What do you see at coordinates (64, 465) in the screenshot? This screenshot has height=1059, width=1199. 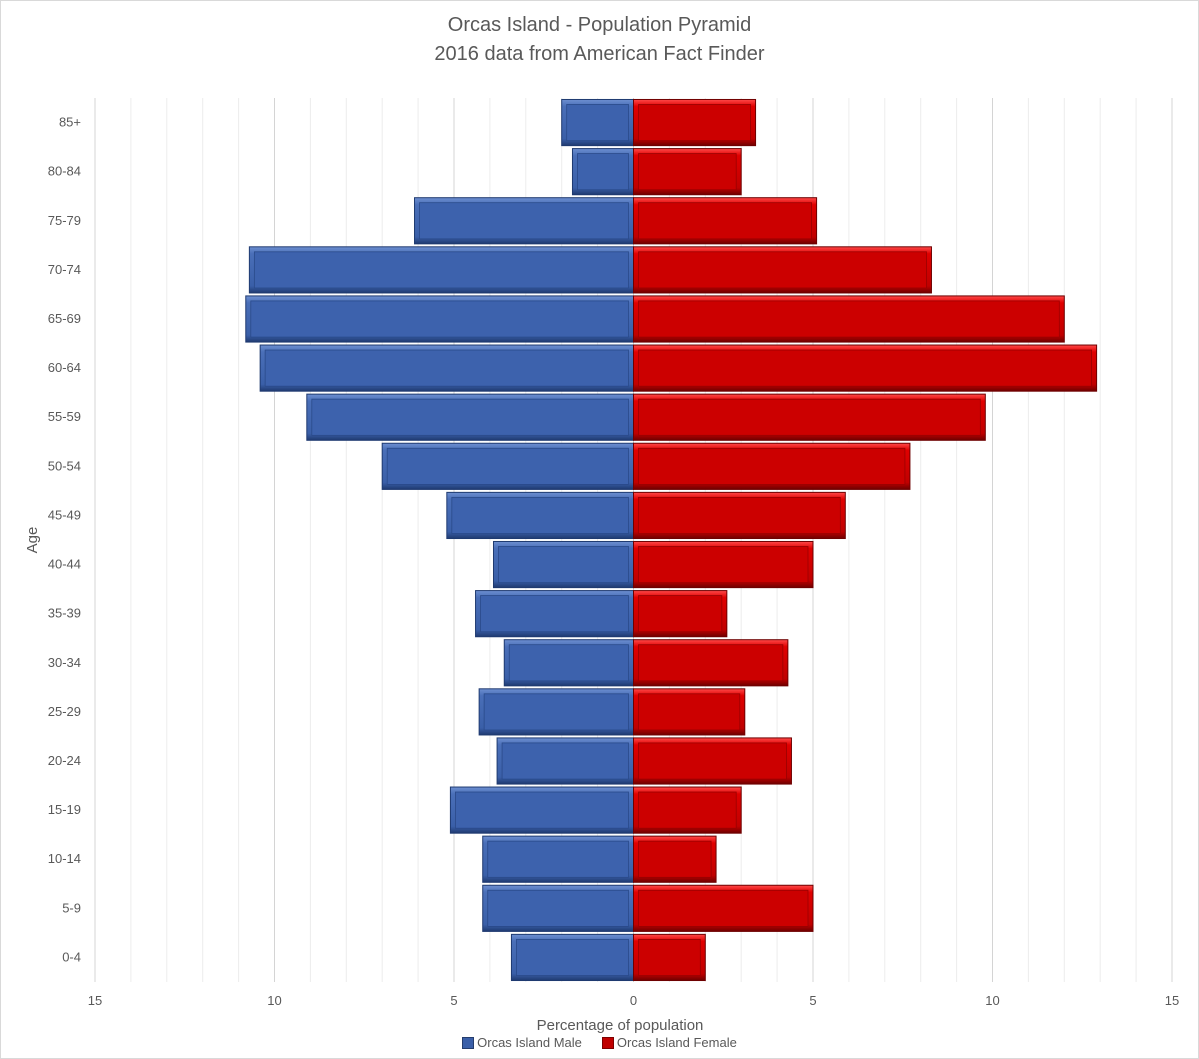 I see `y-tick-label: 50-54` at bounding box center [64, 465].